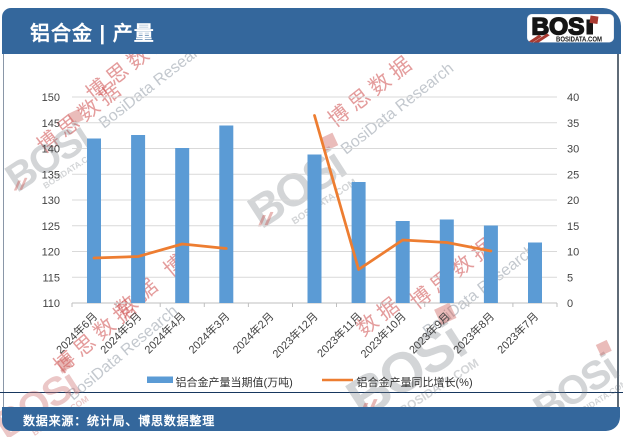 The image size is (623, 437). What do you see at coordinates (570, 278) in the screenshot?
I see `svg-text: 5` at bounding box center [570, 278].